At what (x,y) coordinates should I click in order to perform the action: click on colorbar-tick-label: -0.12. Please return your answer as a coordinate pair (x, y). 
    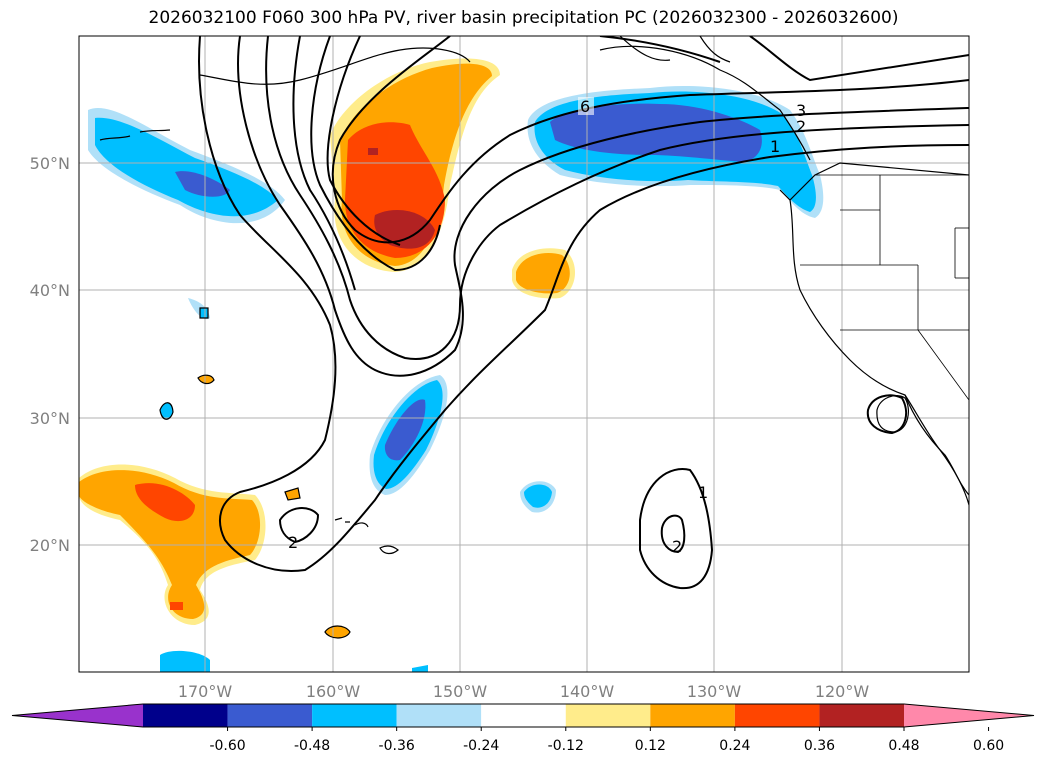
    Looking at the image, I should click on (566, 746).